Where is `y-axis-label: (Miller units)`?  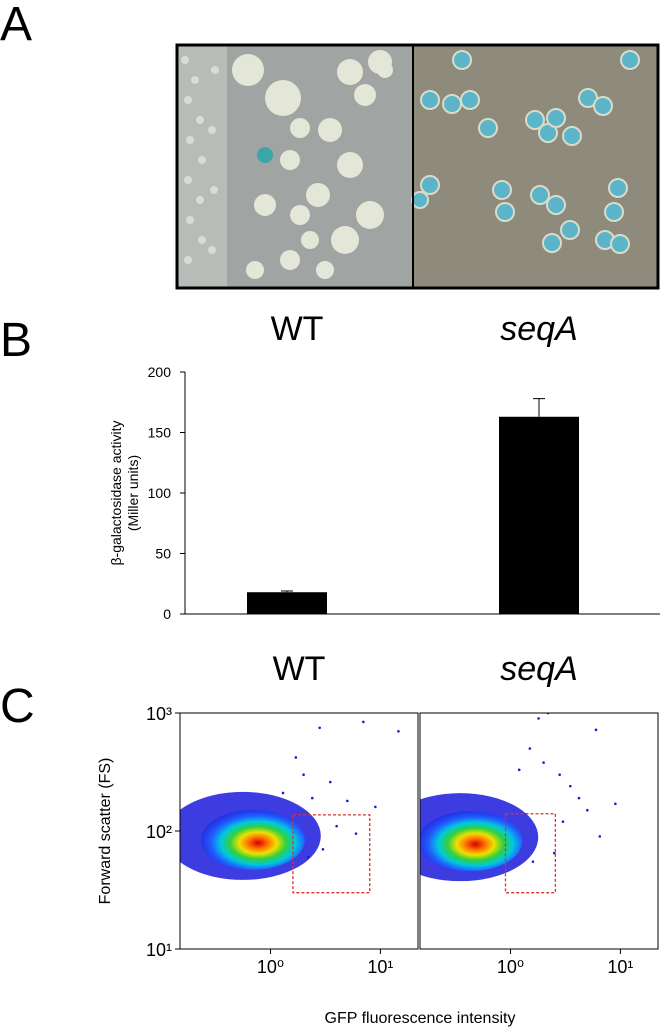
y-axis-label: (Miller units) is located at coordinates (133, 493).